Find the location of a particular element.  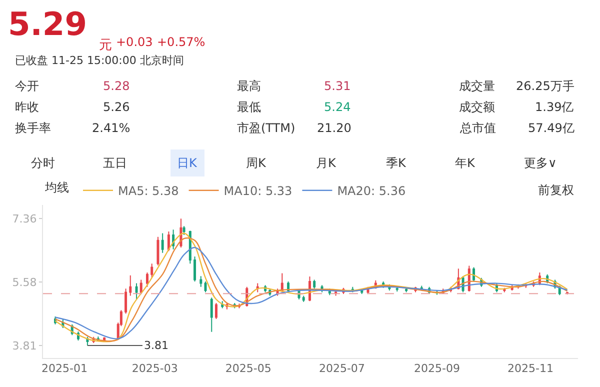

text: +0.57% is located at coordinates (181, 42).